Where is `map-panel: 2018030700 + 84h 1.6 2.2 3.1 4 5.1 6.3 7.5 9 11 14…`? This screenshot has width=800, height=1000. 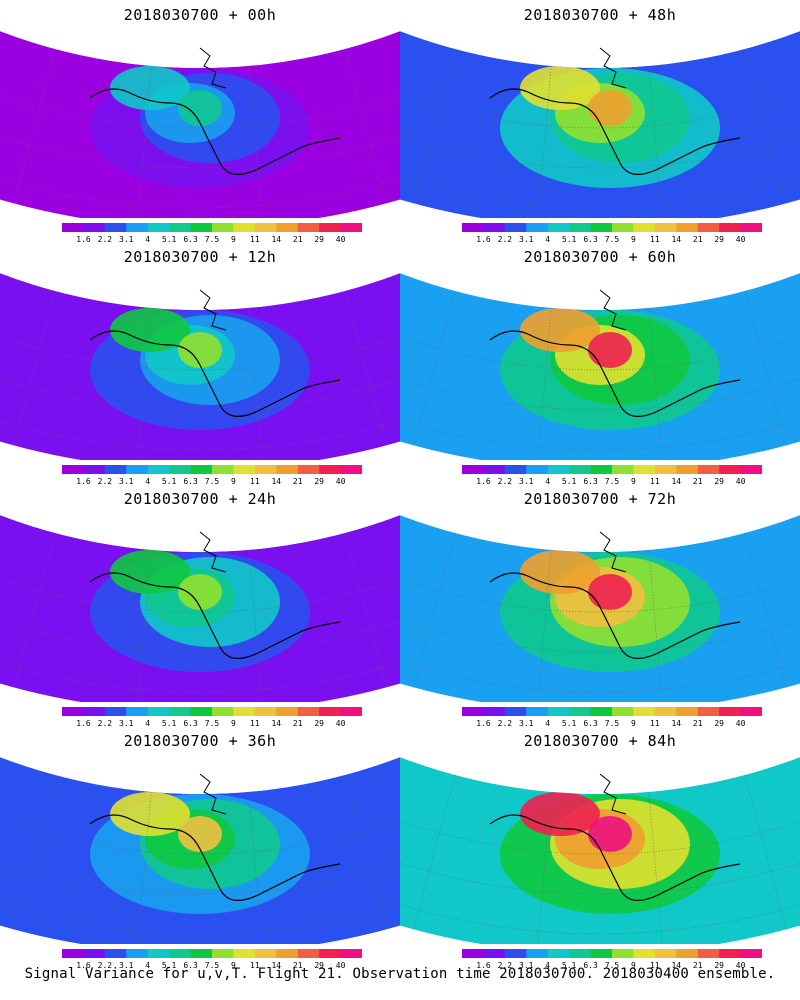 map-panel: 2018030700 + 84h 1.6 2.2 3.1 4 5.1 6.3 7.5 9 11 14… is located at coordinates (600, 847).